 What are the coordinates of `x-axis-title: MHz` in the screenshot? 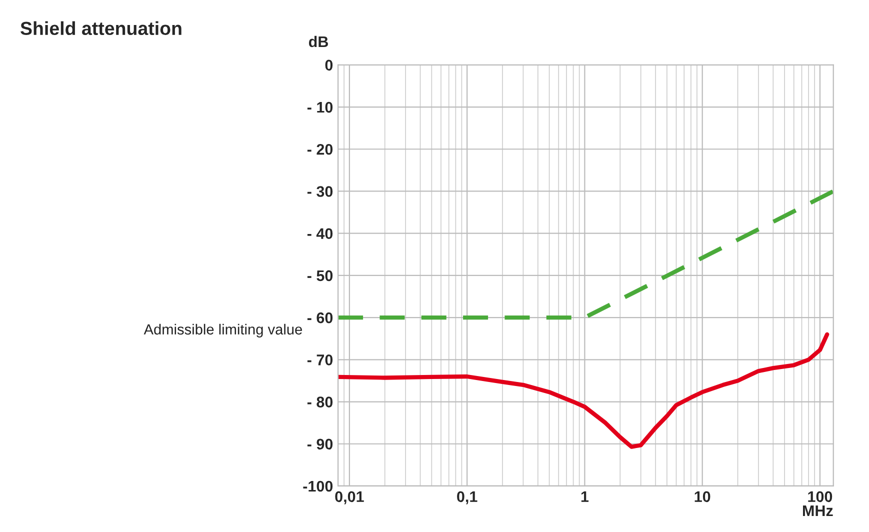 It's located at (817, 510).